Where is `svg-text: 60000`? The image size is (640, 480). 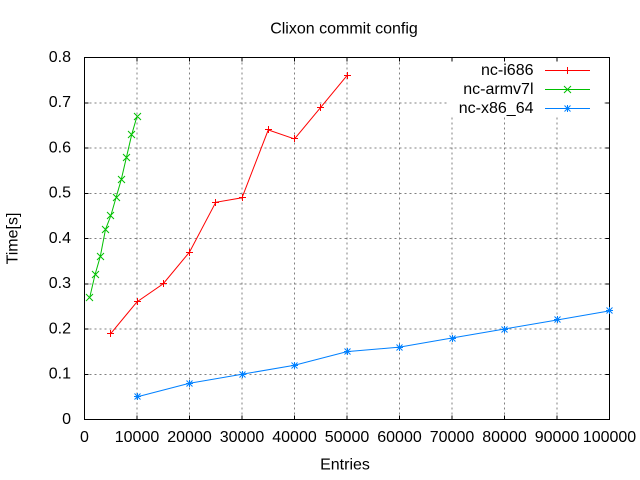
svg-text: 60000 is located at coordinates (399, 437).